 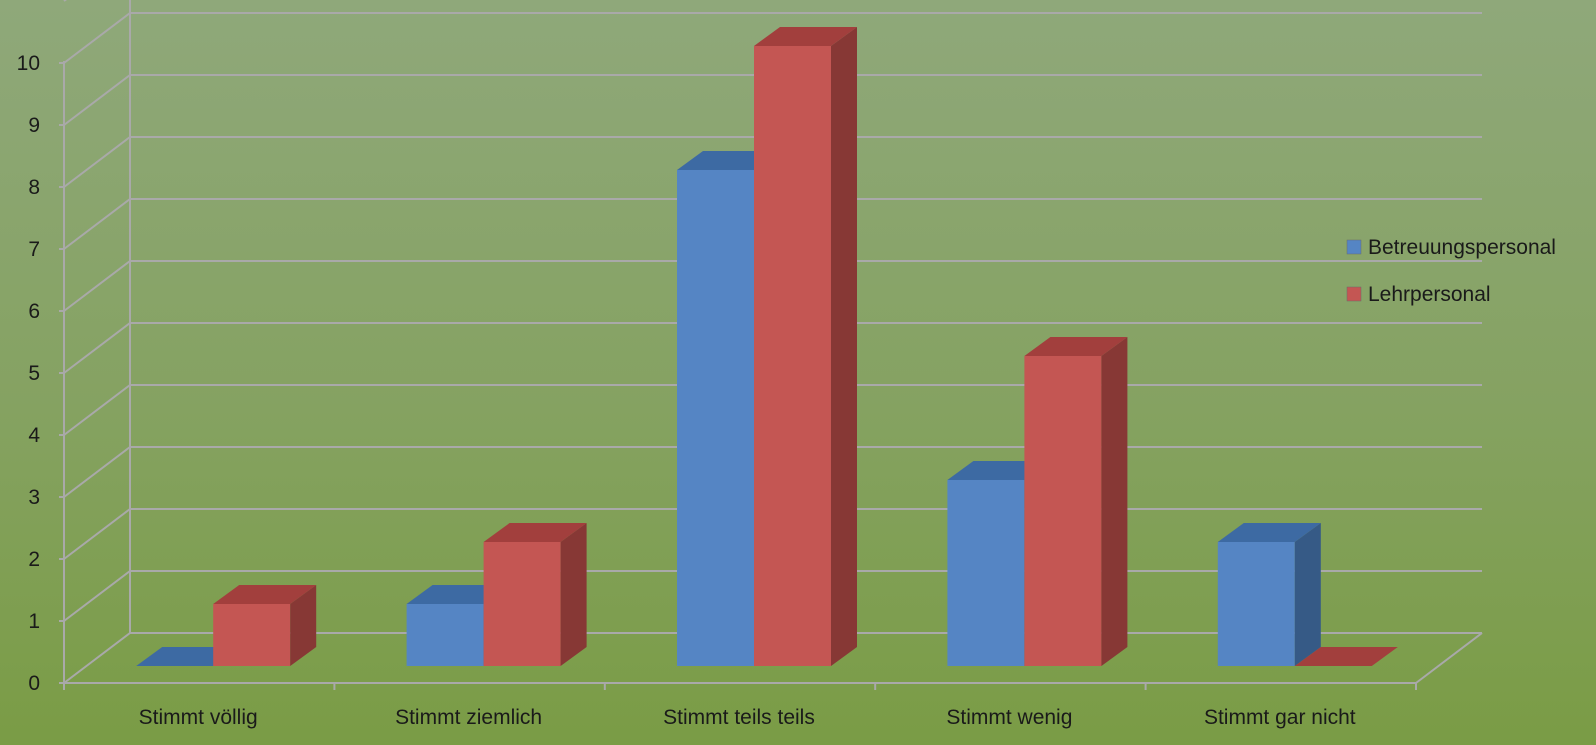 What do you see at coordinates (34, 249) in the screenshot?
I see `y-tick-label: 7` at bounding box center [34, 249].